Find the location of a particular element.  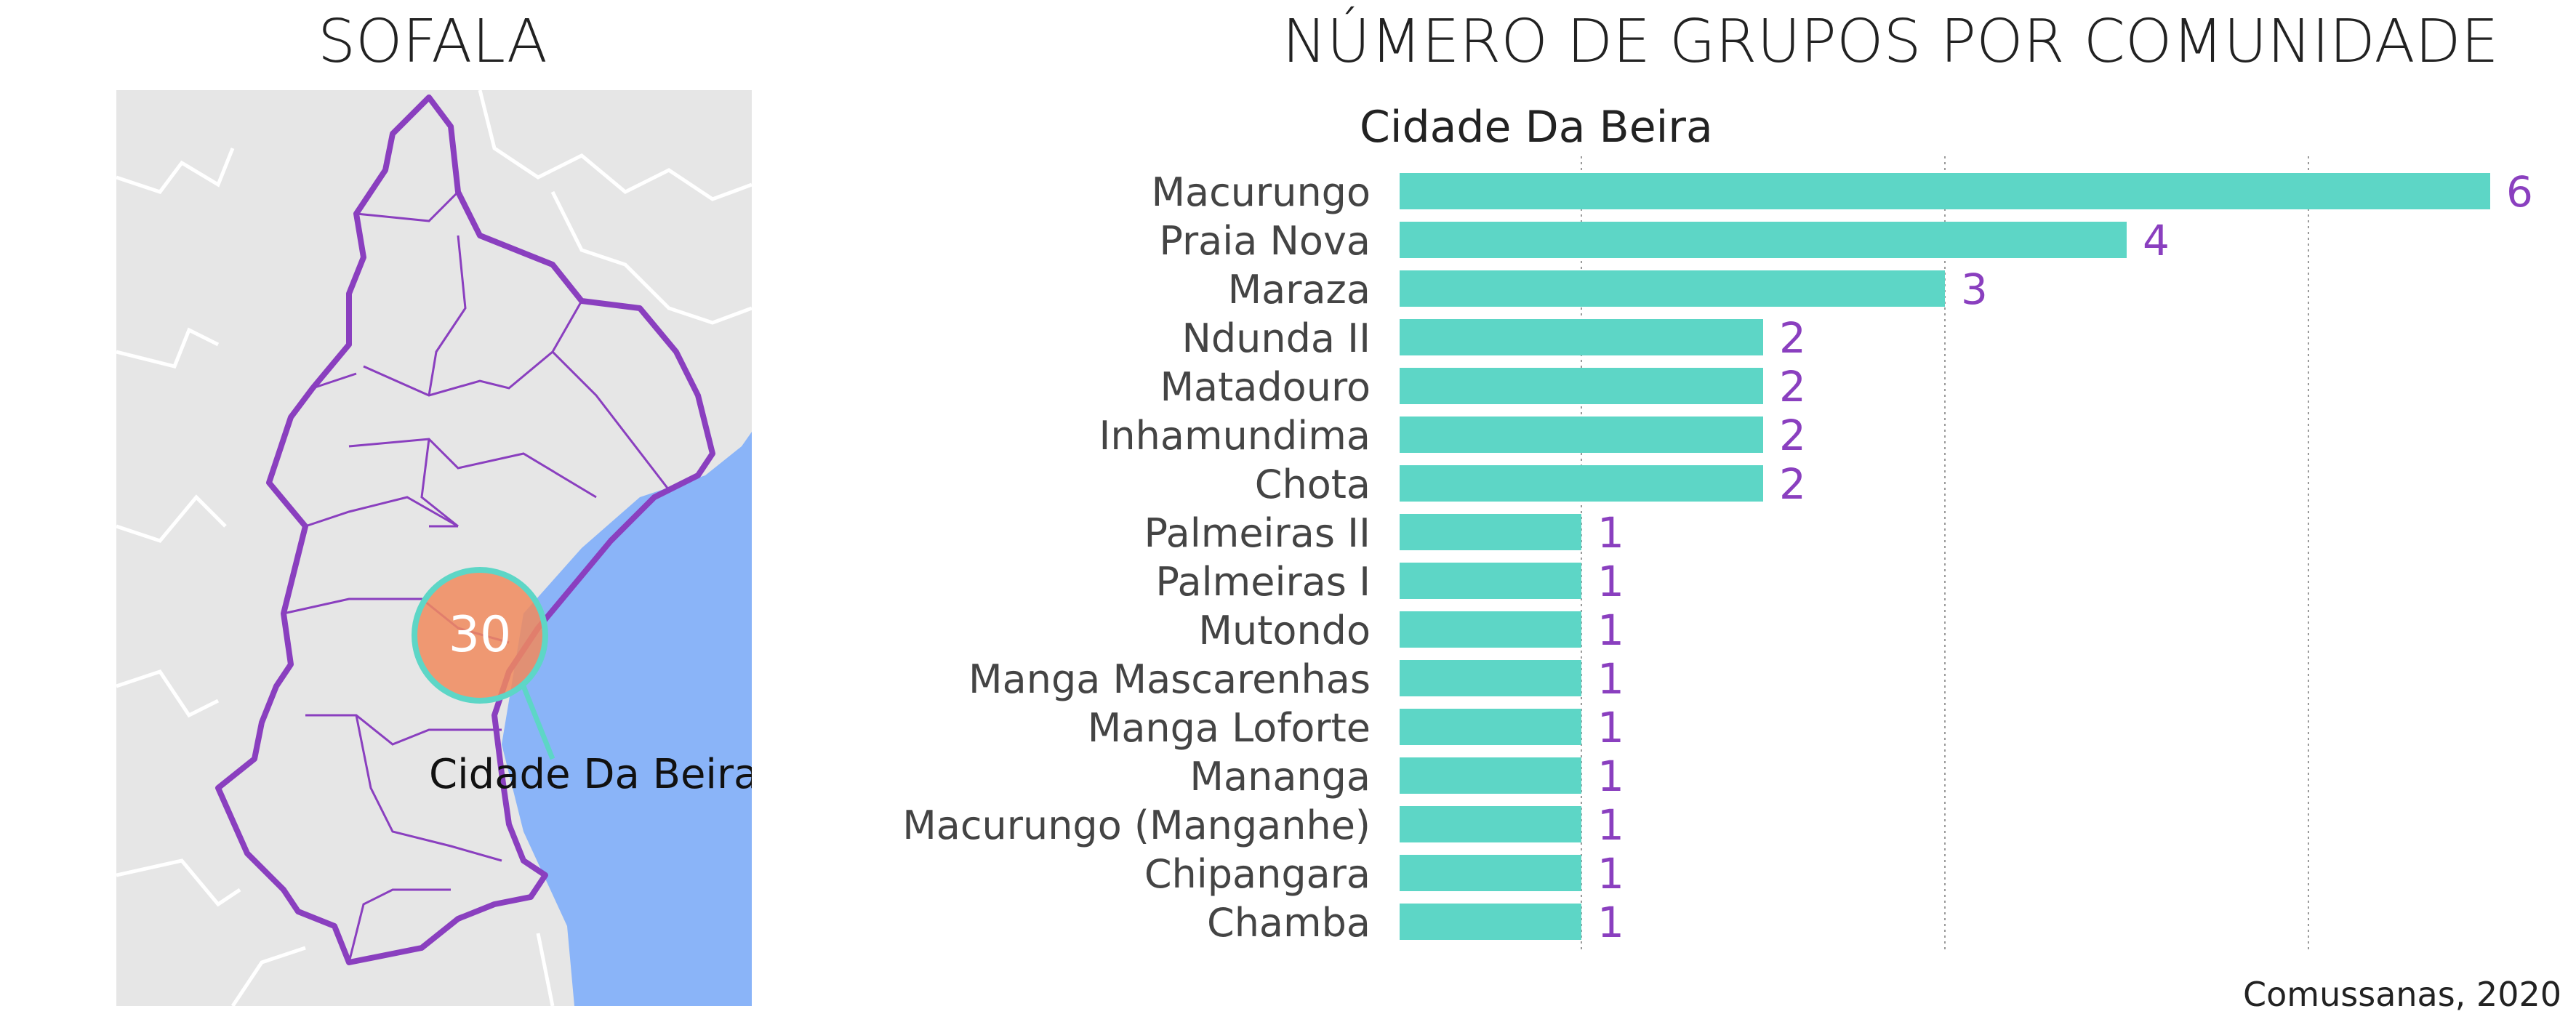

sea-area is located at coordinates (627, 719).